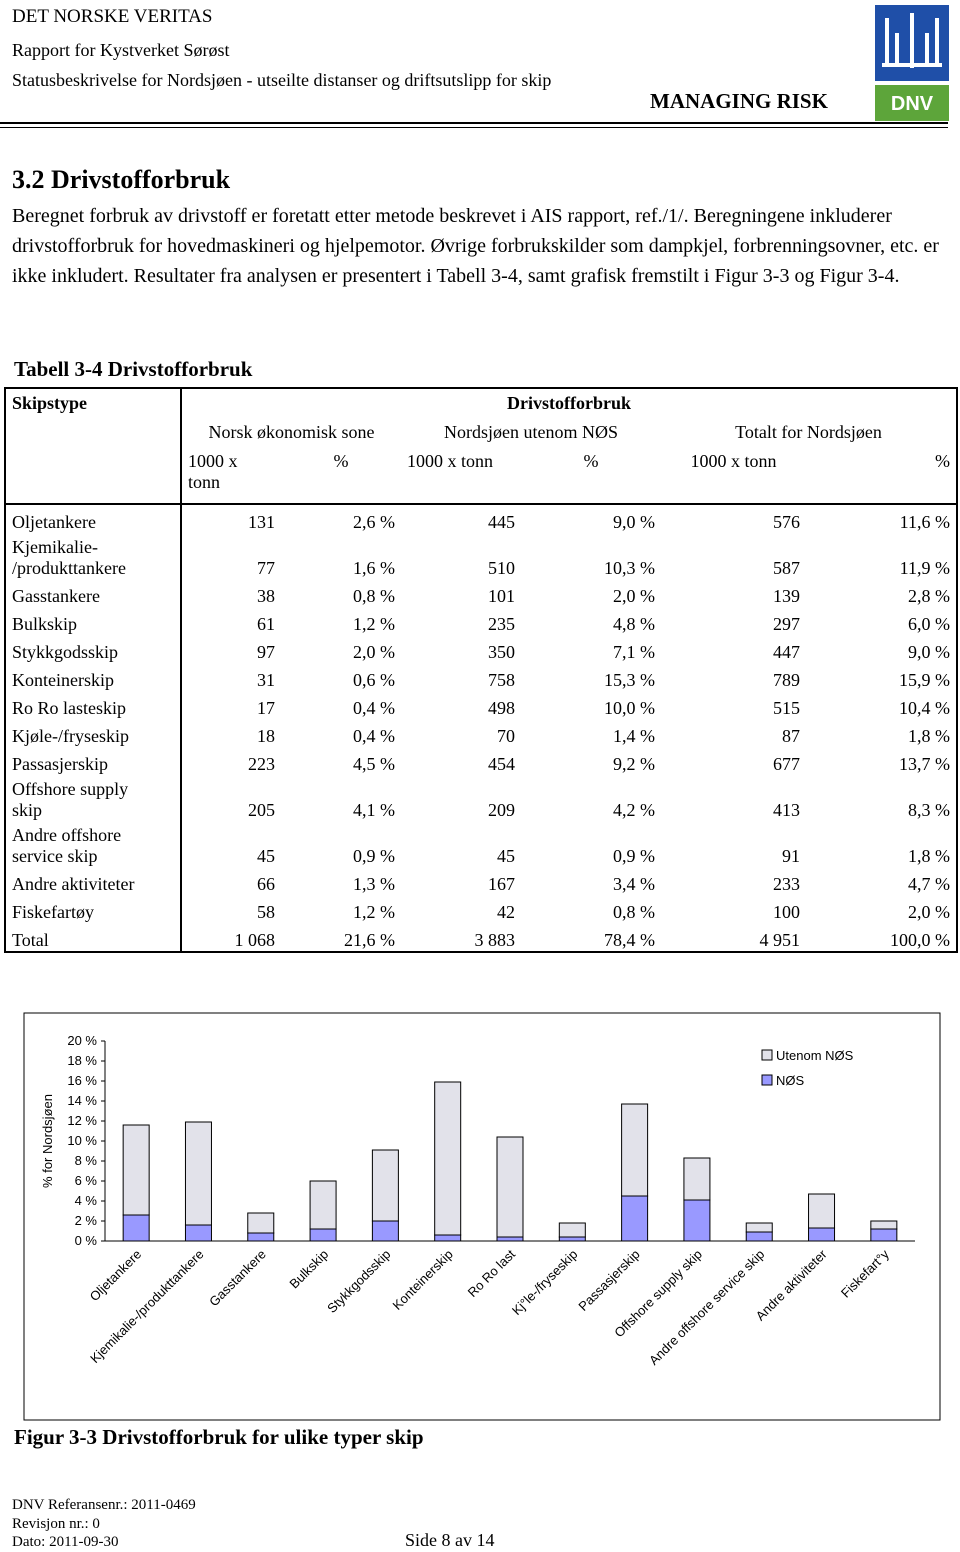 Image resolution: width=960 pixels, height=1552 pixels. What do you see at coordinates (133, 369) in the screenshot?
I see `table-caption: Tabell 3-4 Drivstofforbruk` at bounding box center [133, 369].